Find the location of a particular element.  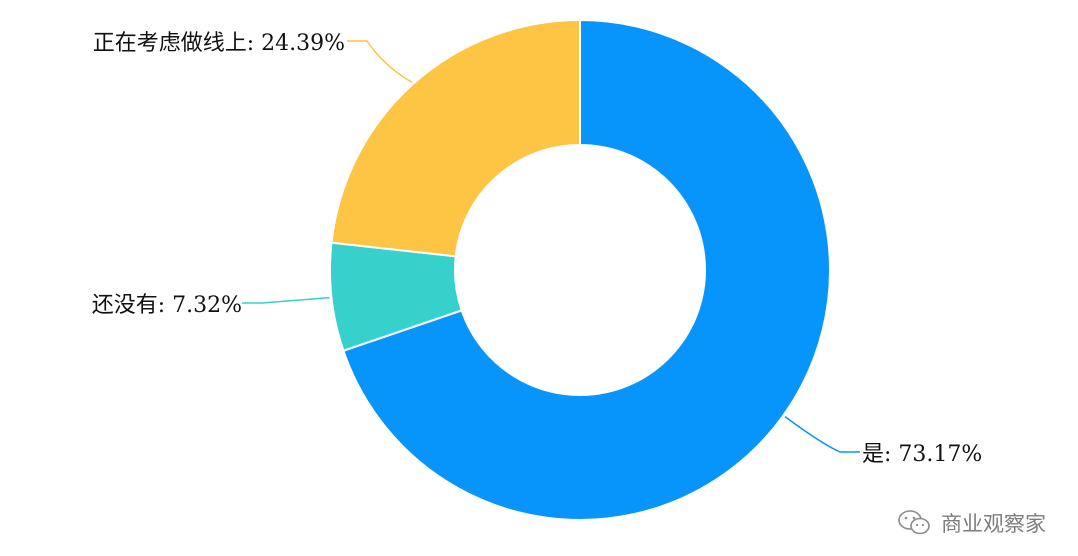

slice-label-0: 是: 73.17% is located at coordinates (922, 454).